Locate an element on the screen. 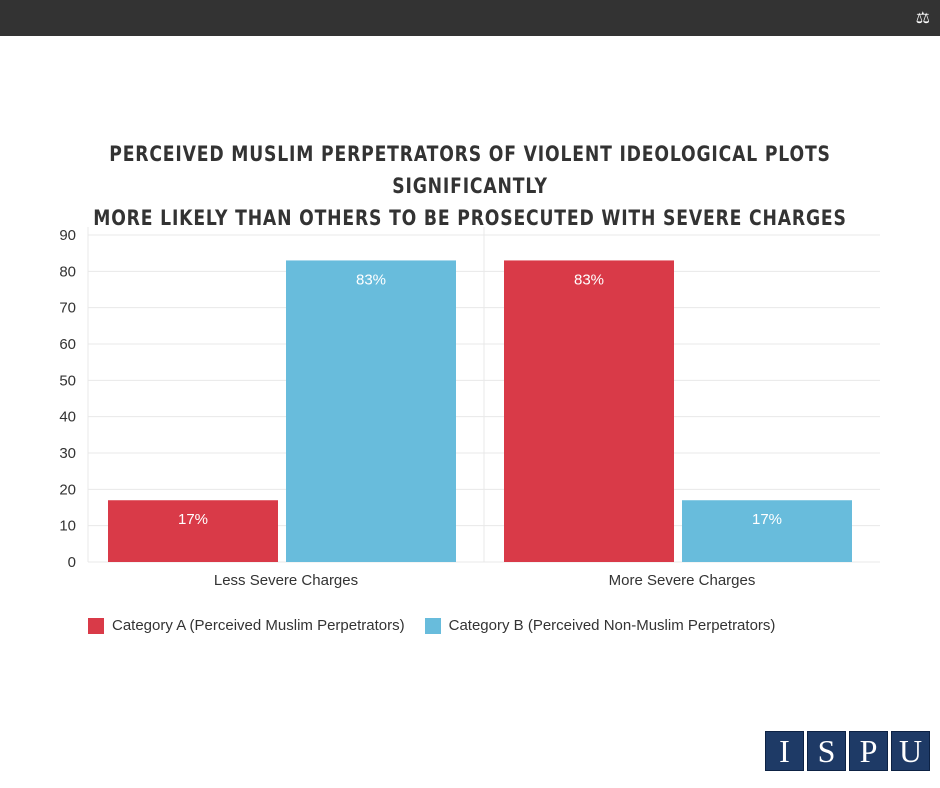 The image size is (940, 788). y-tick-label: 0 is located at coordinates (72, 562).